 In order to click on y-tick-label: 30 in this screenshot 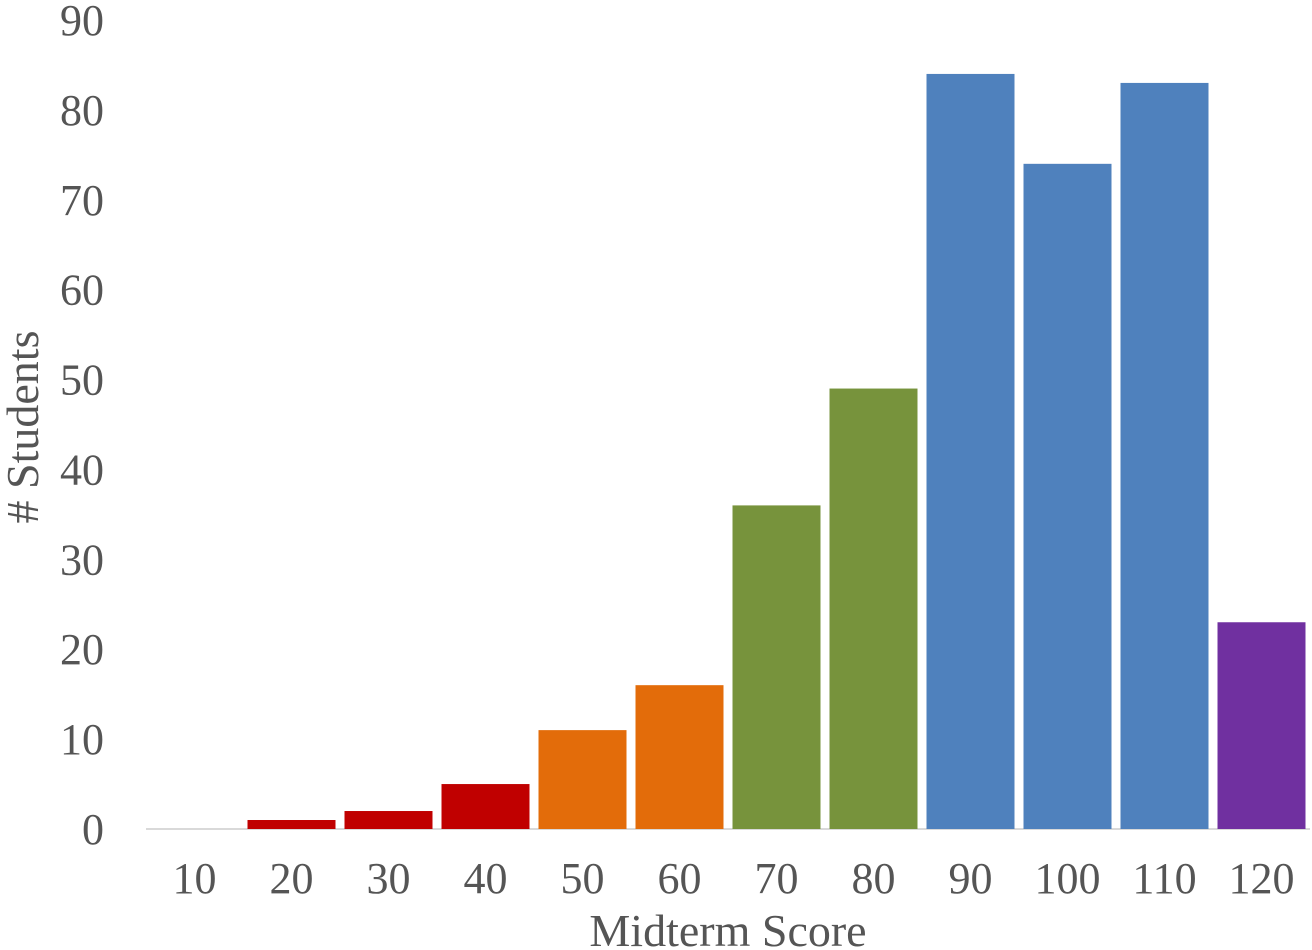, I will do `click(82, 559)`.